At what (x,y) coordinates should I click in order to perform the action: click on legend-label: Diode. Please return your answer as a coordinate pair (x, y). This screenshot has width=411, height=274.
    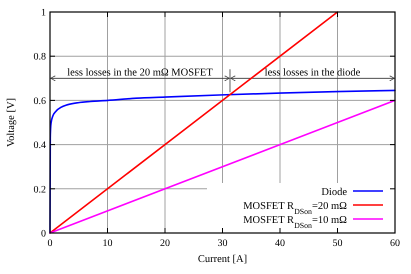
    Looking at the image, I should click on (334, 192).